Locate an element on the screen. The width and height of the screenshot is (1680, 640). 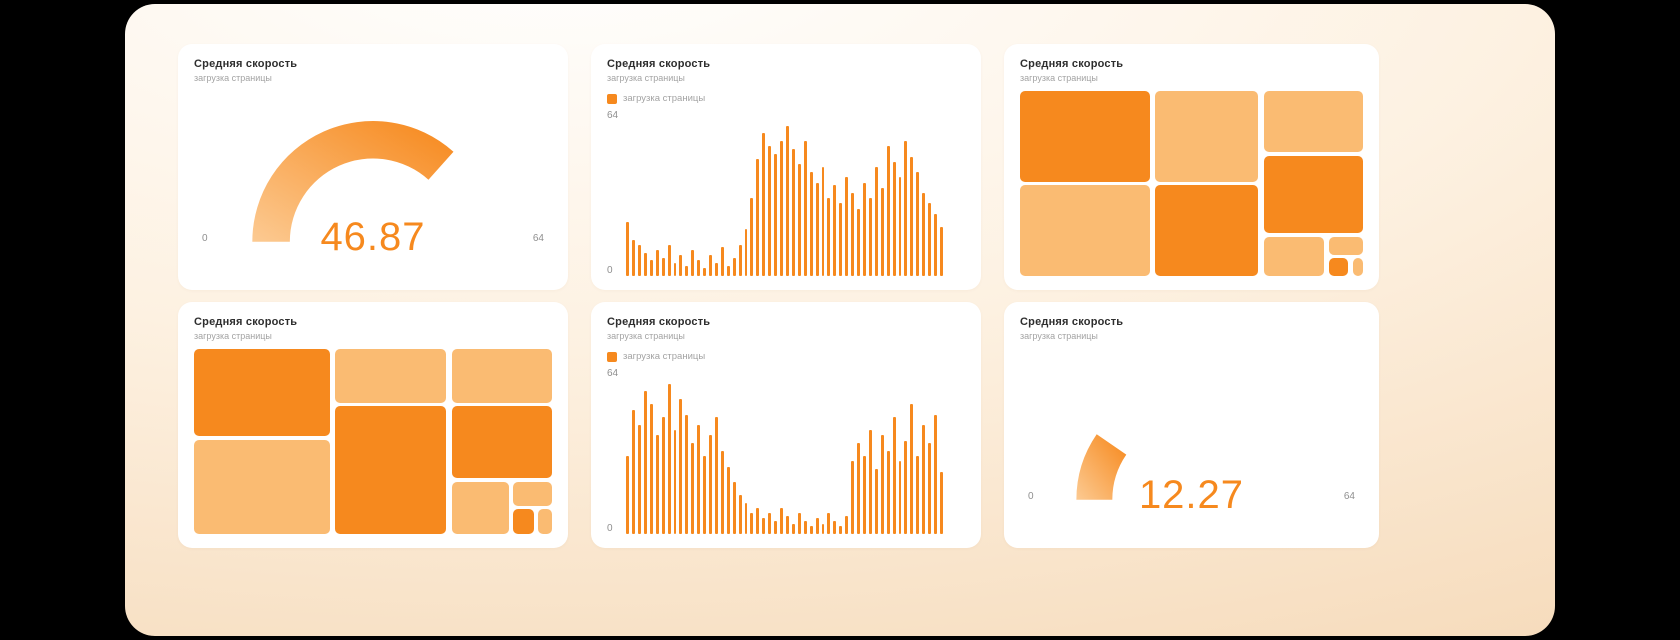
bar-chart: 64 0 is located at coordinates (786, 193).